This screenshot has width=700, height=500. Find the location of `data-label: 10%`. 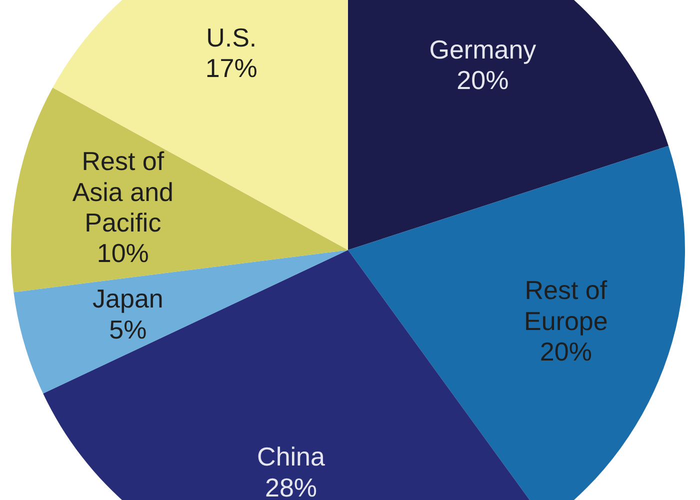

data-label: 10% is located at coordinates (122, 253).